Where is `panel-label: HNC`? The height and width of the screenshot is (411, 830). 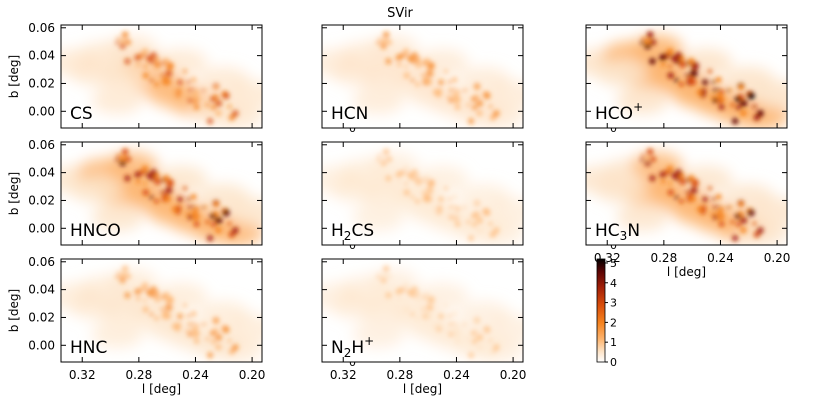
panel-label: HNC is located at coordinates (88, 348).